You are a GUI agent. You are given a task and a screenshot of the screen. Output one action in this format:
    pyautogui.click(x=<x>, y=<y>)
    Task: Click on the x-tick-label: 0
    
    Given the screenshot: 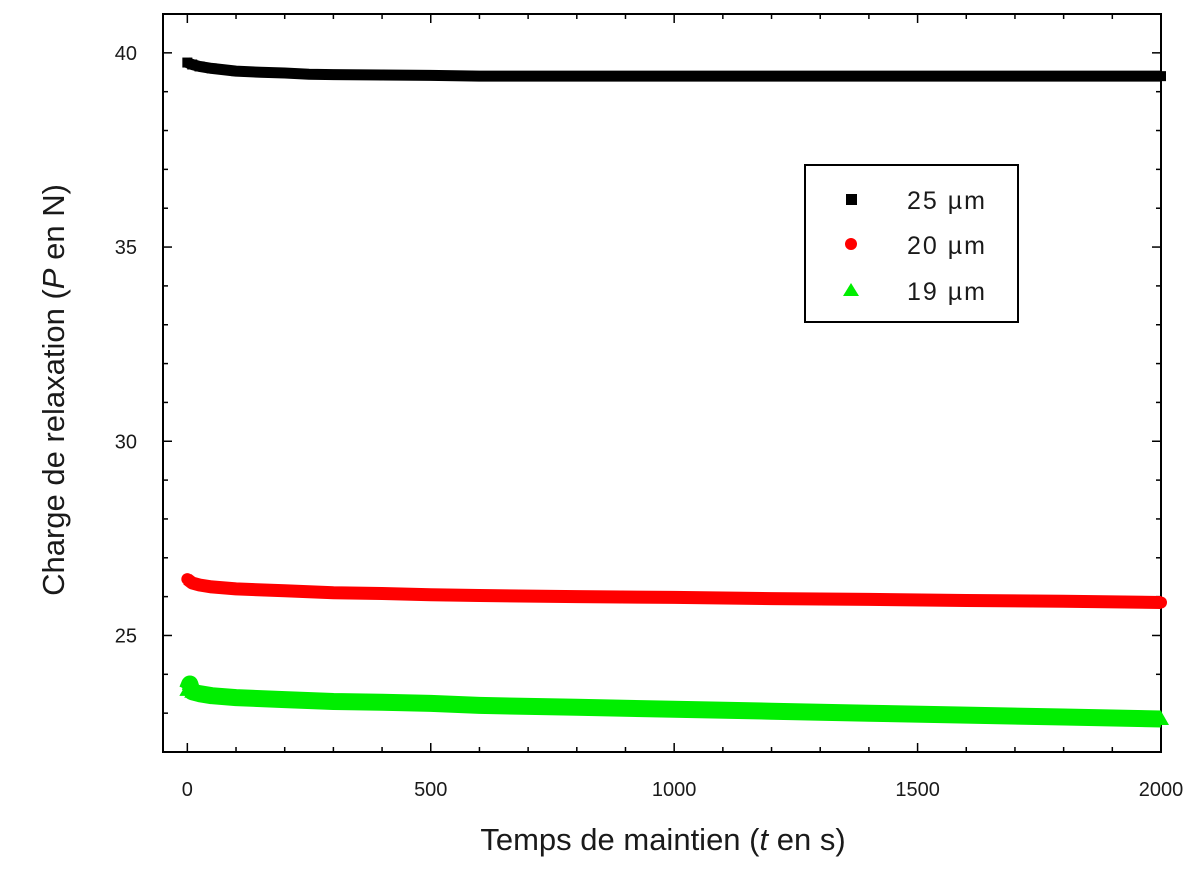 What is the action you would take?
    pyautogui.click(x=187, y=790)
    